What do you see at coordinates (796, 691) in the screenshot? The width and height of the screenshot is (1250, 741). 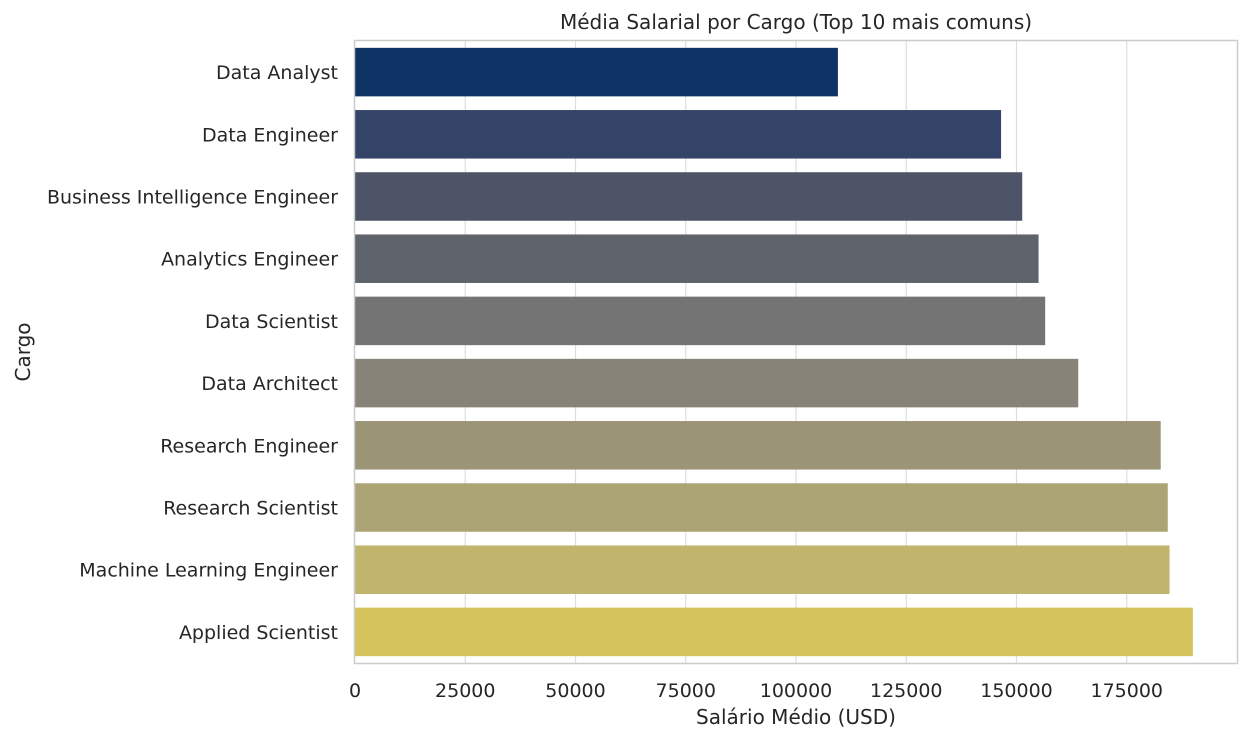 I see `x-tick-label: 100000` at bounding box center [796, 691].